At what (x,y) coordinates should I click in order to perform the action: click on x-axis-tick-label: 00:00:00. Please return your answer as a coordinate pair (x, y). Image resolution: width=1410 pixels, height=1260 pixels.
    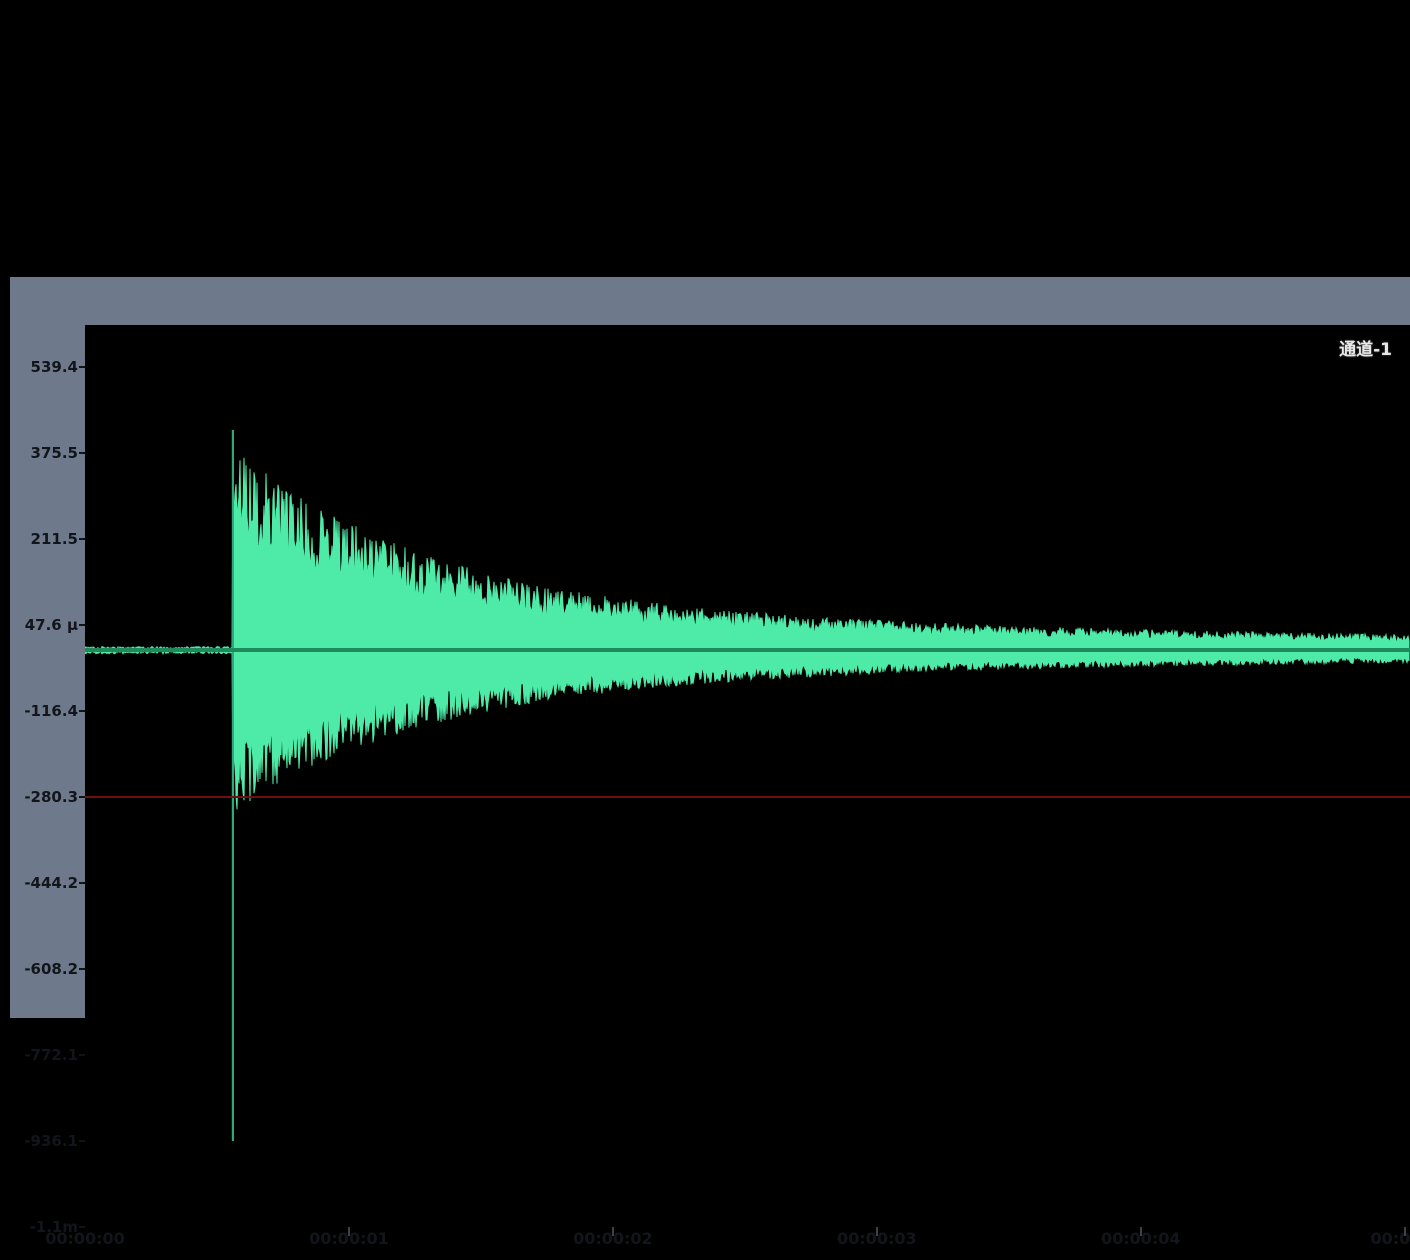
    Looking at the image, I should click on (85, 1238).